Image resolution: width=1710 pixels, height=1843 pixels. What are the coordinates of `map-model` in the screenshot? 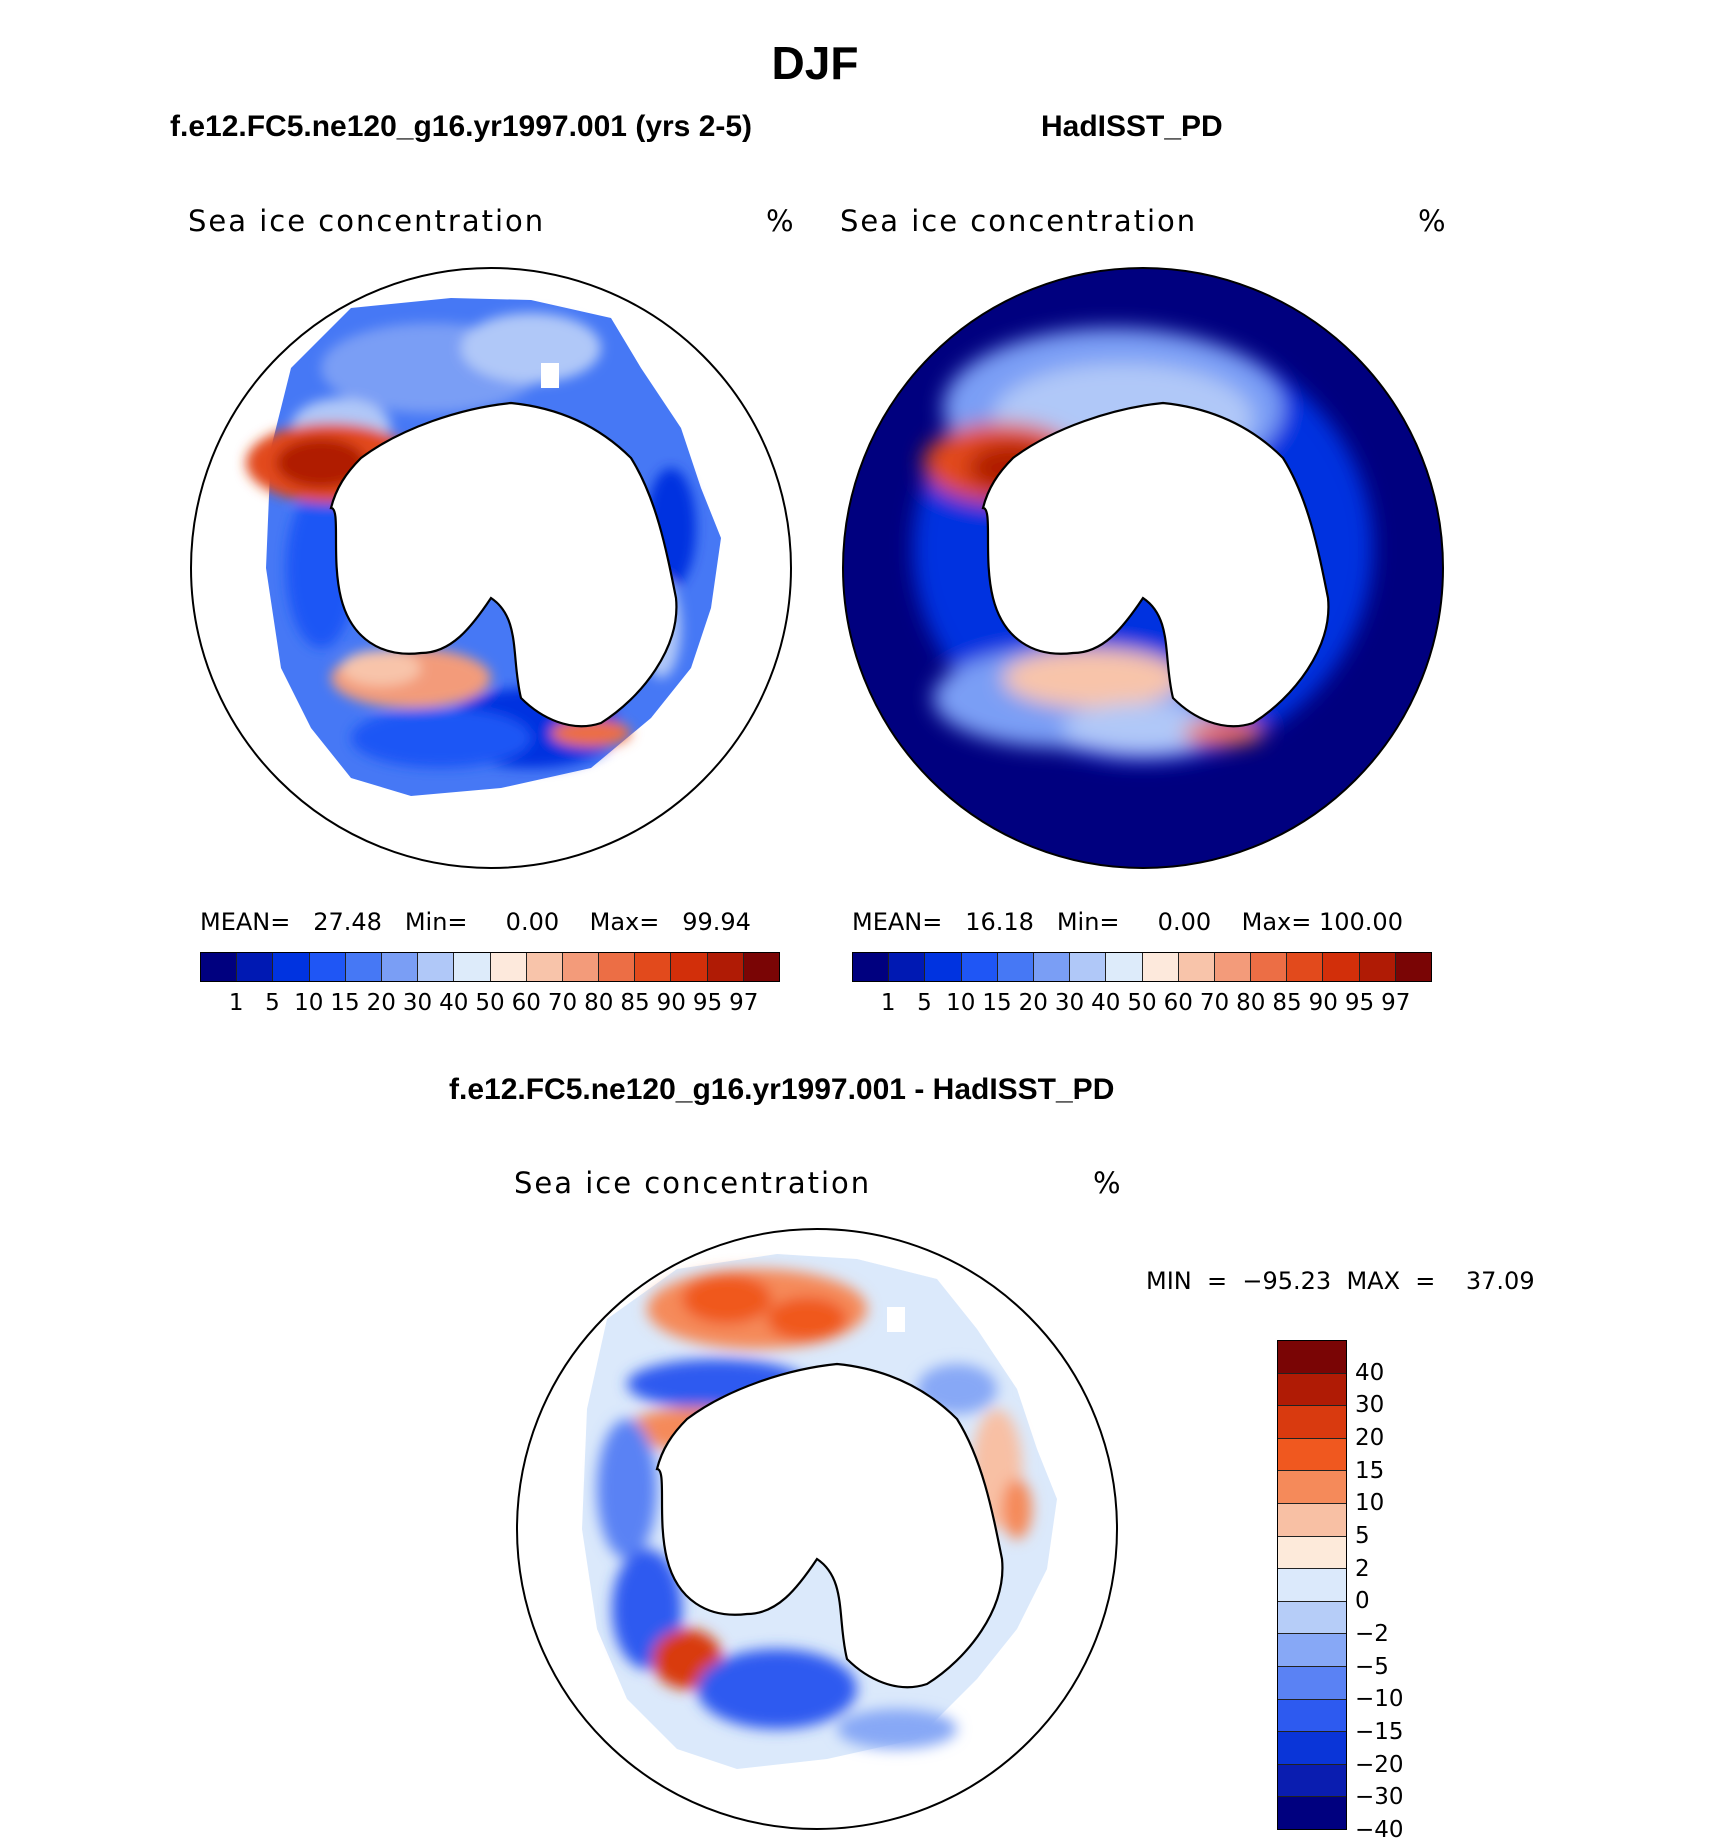 It's located at (491, 568).